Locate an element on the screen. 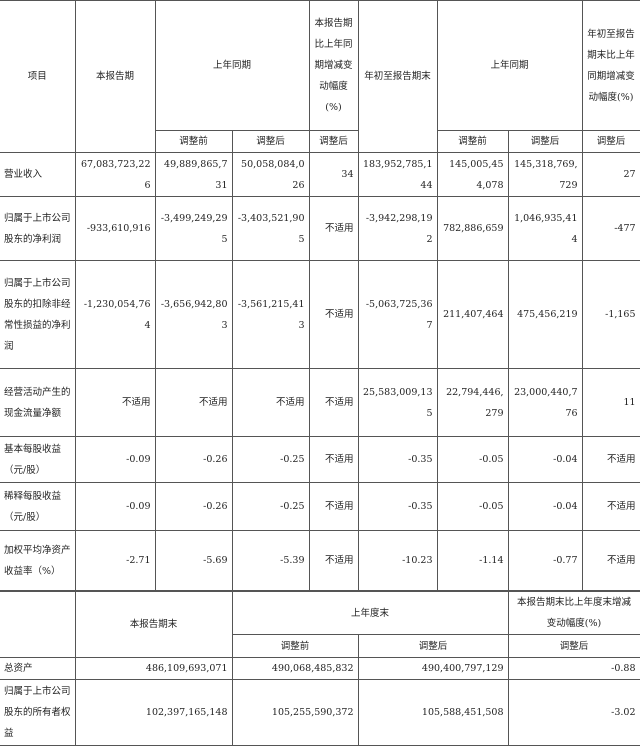 This screenshot has width=640, height=746. cell-value: 145,005,454,078 is located at coordinates (472, 174).